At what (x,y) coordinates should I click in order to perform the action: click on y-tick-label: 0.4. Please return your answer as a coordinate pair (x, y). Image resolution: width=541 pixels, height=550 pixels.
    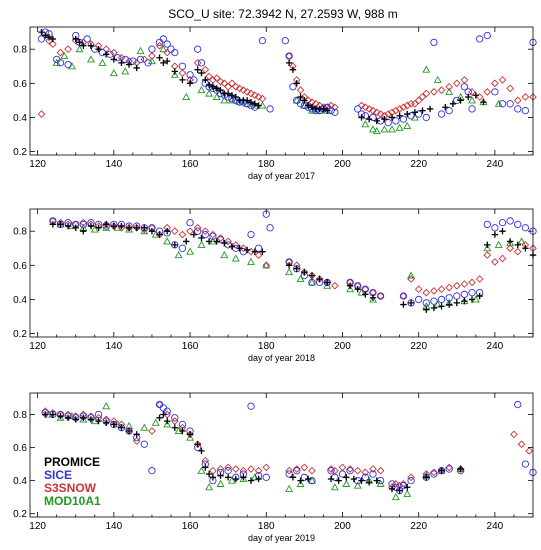
    Looking at the image, I should click on (20, 118).